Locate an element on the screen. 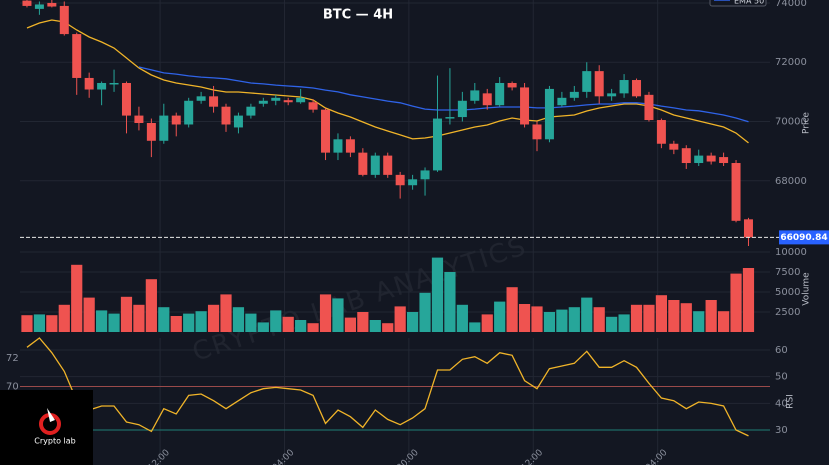  y-tick-label: 7500 is located at coordinates (787, 272).